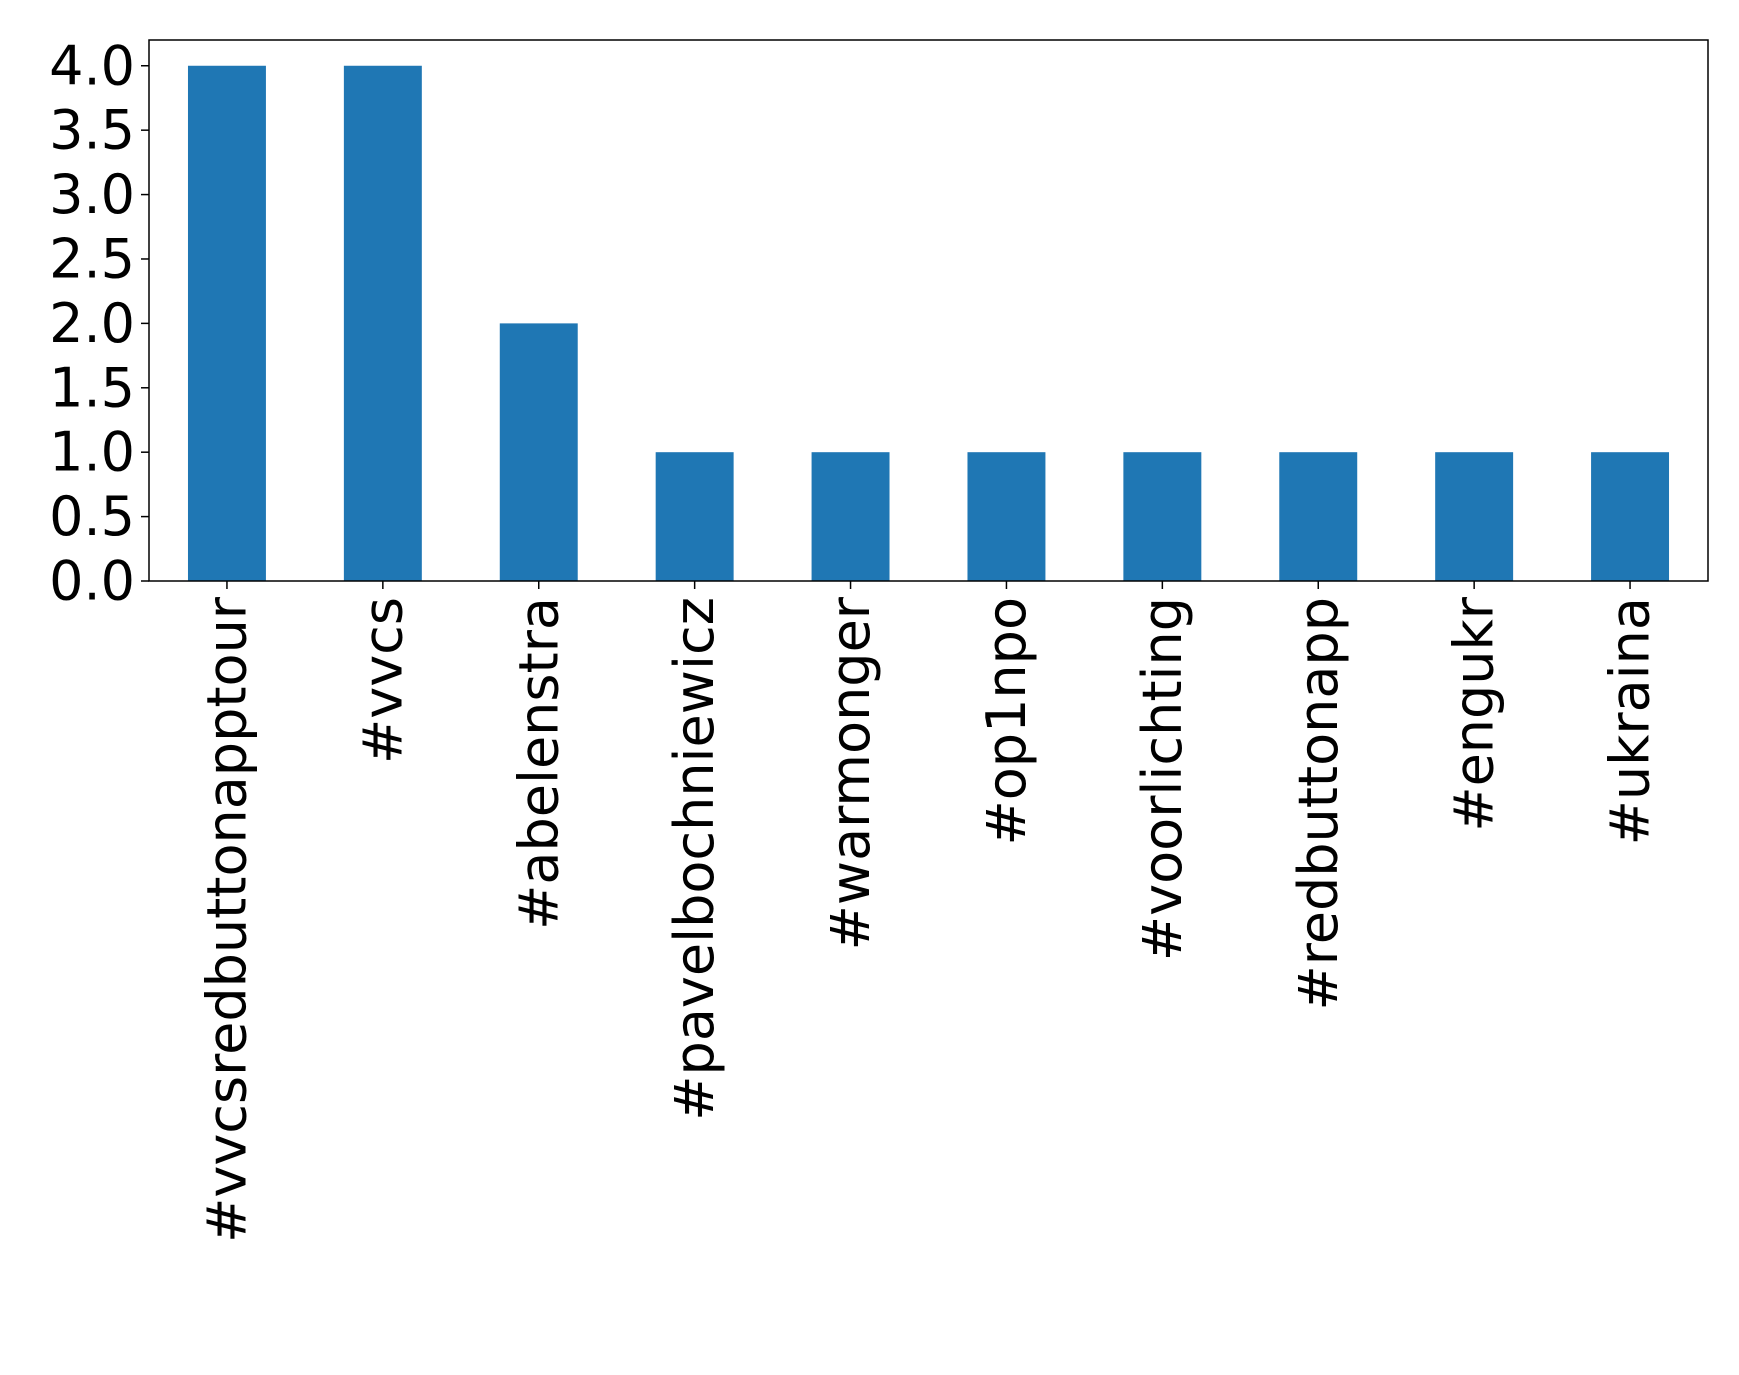  Describe the element at coordinates (1318, 804) in the screenshot. I see `x-tick-label: #redbuttonapp` at that location.